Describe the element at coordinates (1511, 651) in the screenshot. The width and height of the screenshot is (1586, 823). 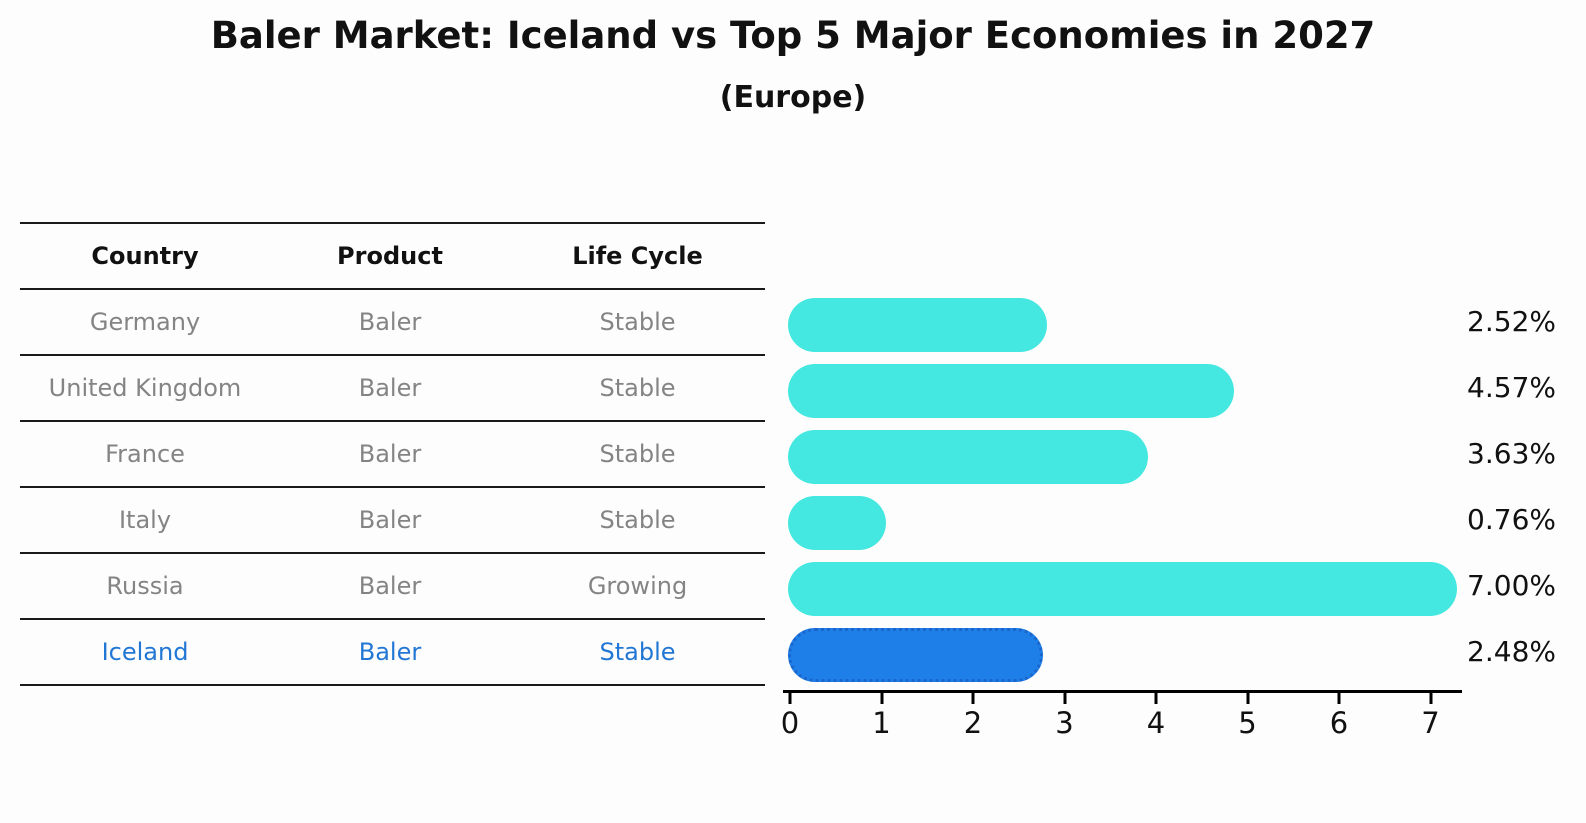
I see `value-label-iceland: 2.48%` at that location.